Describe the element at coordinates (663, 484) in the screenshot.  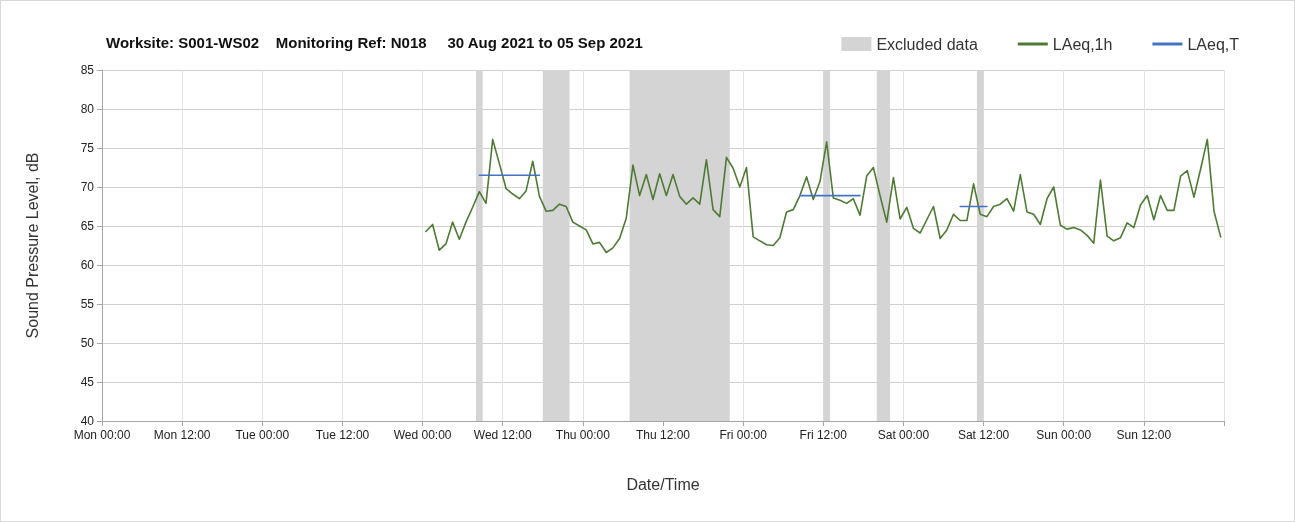
I see `x-axis-title: Date/Time` at that location.